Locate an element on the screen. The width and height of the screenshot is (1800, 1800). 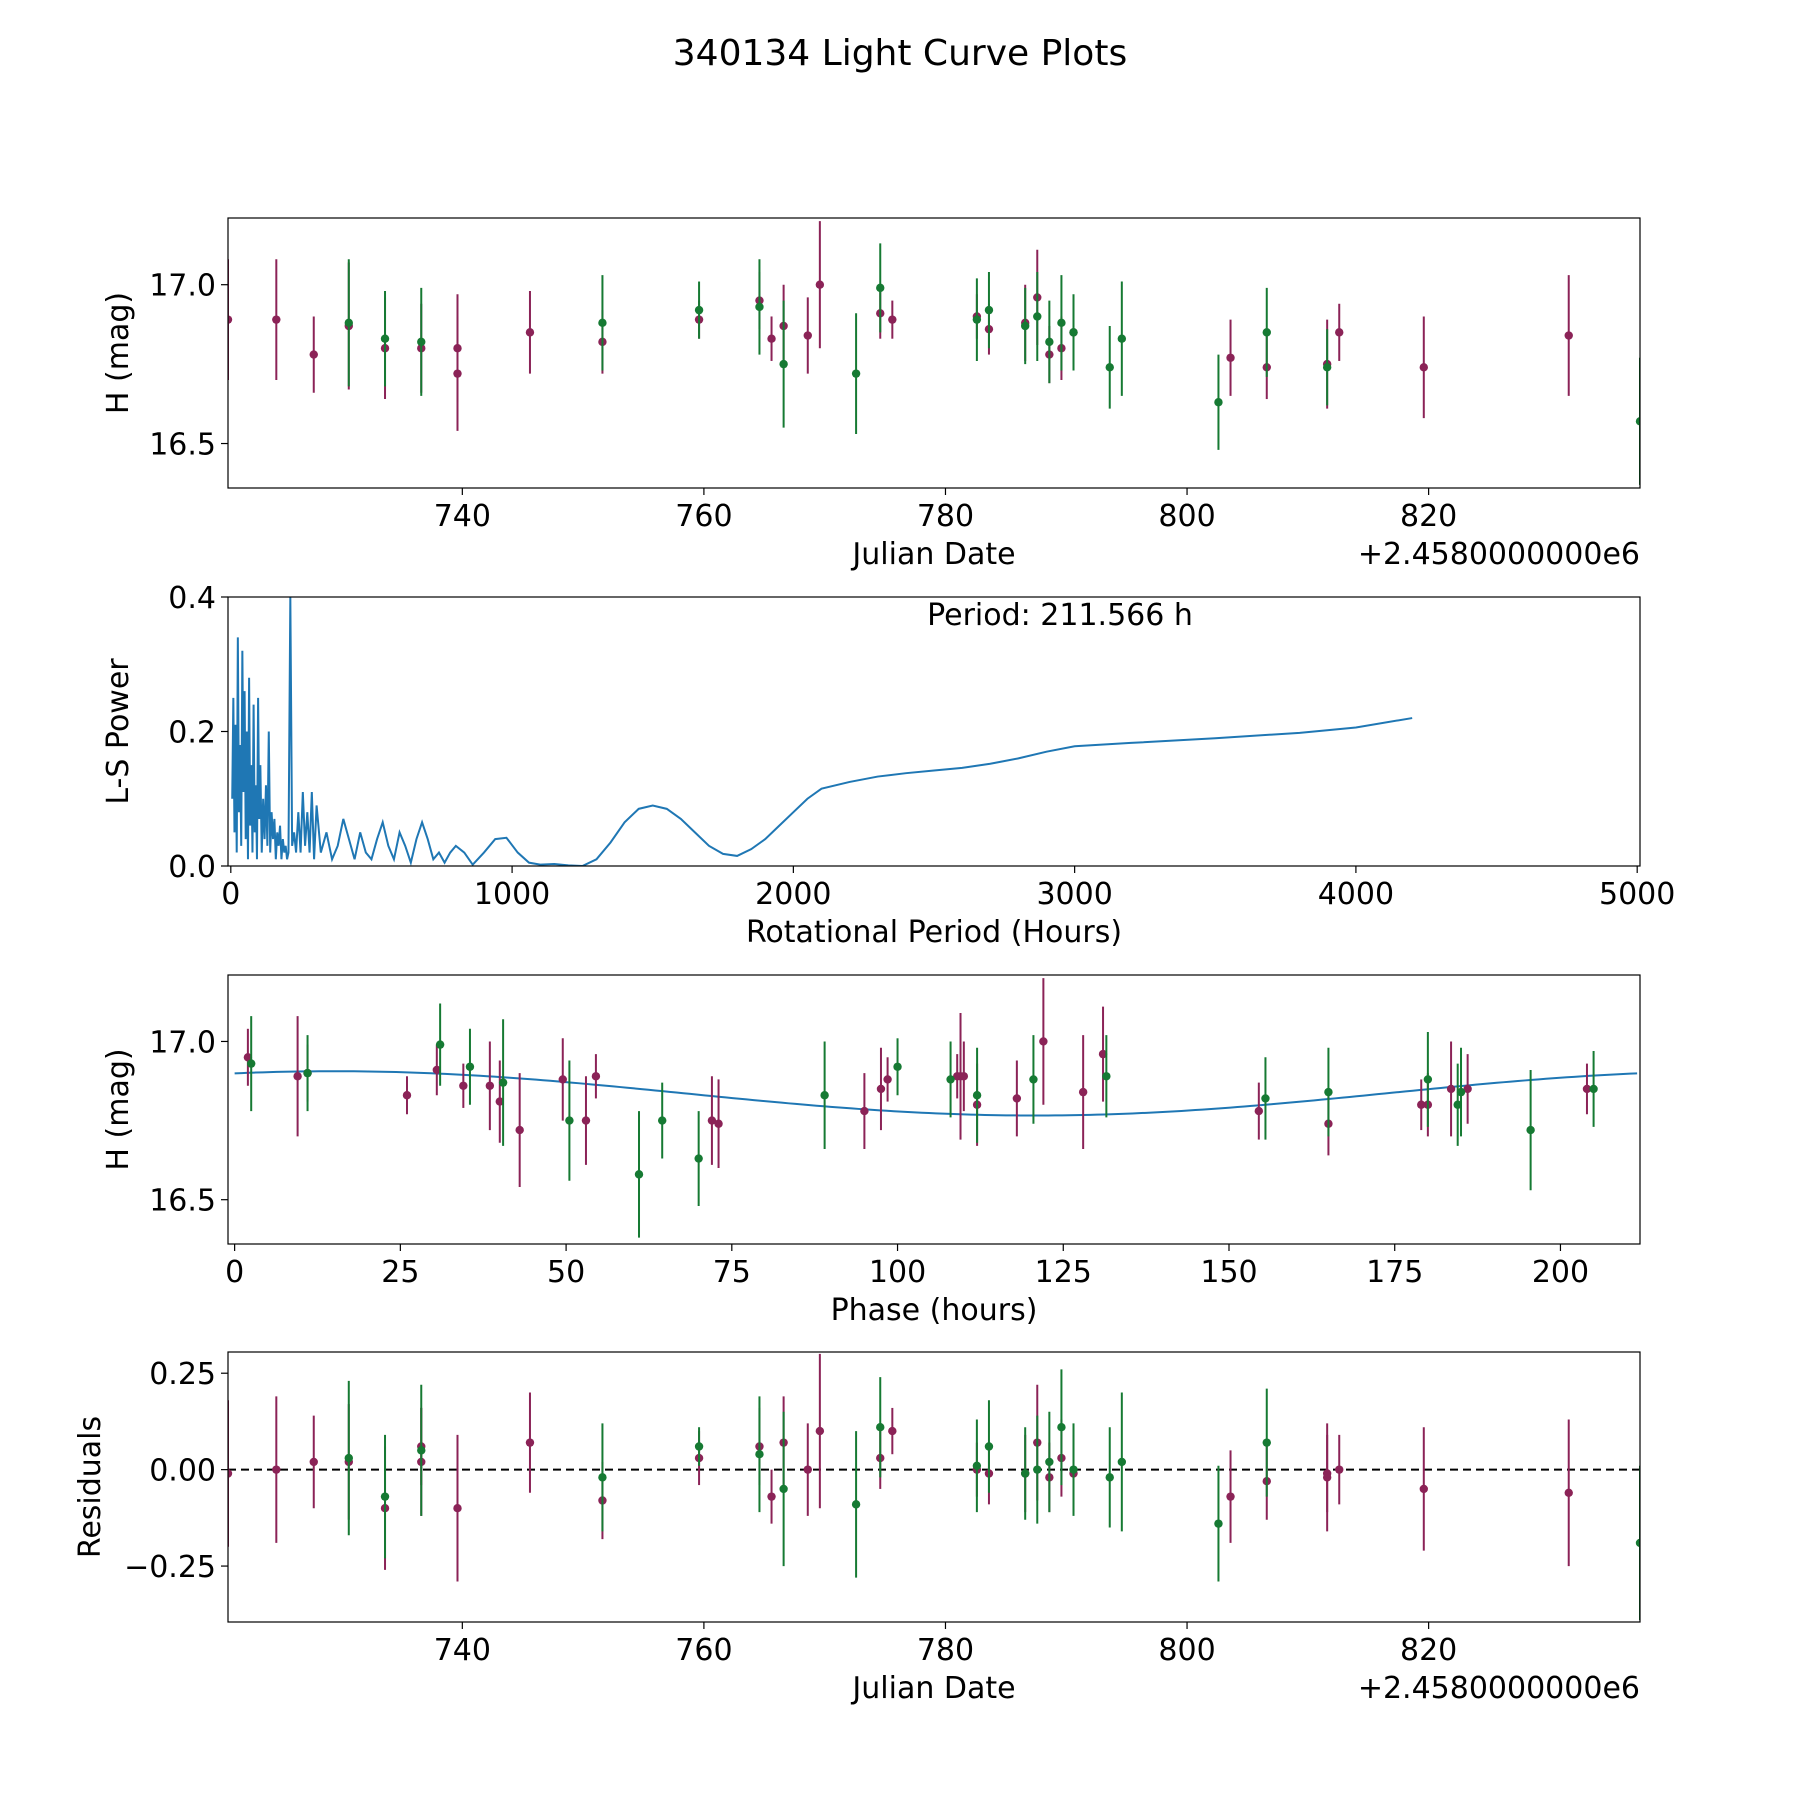
y-tick-label: 0.00 is located at coordinates (182, 1471).